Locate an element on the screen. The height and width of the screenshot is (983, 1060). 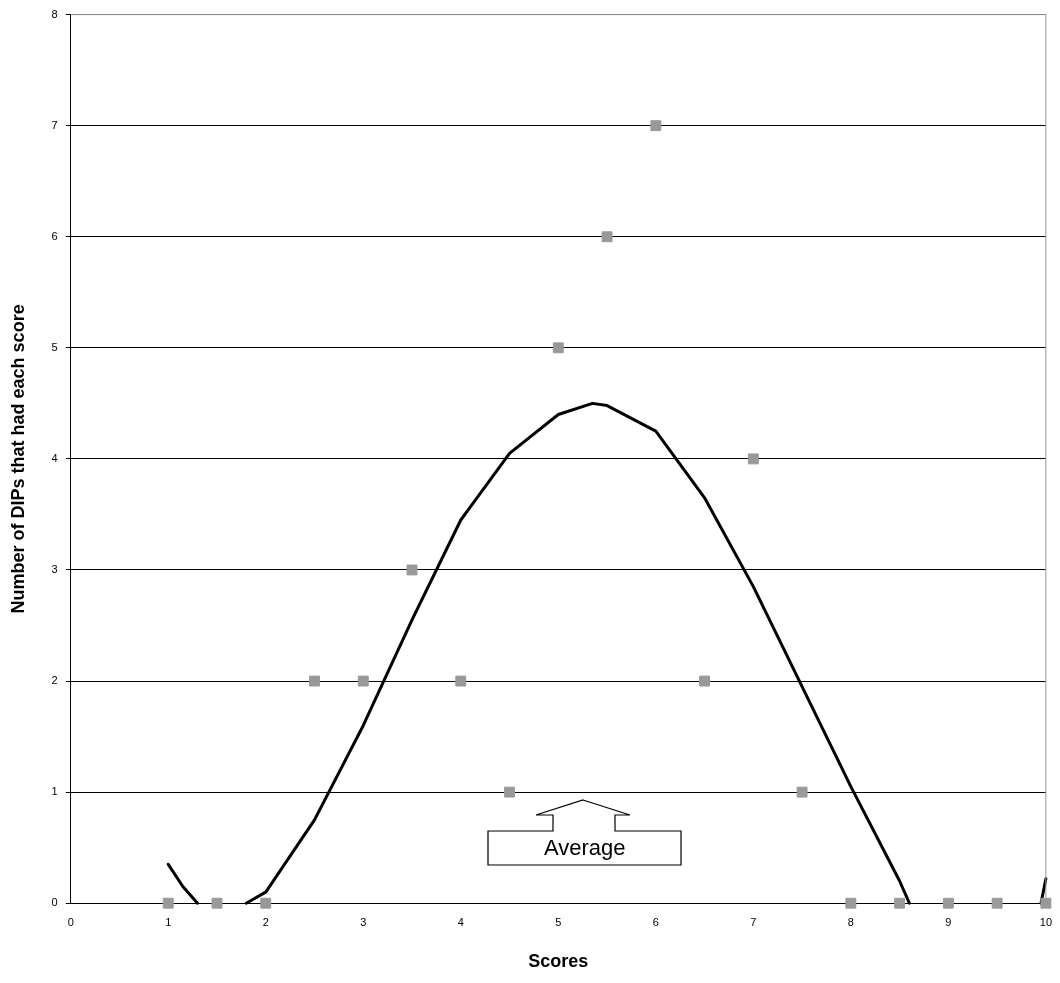
y-tick-label: 1 is located at coordinates (54, 791).